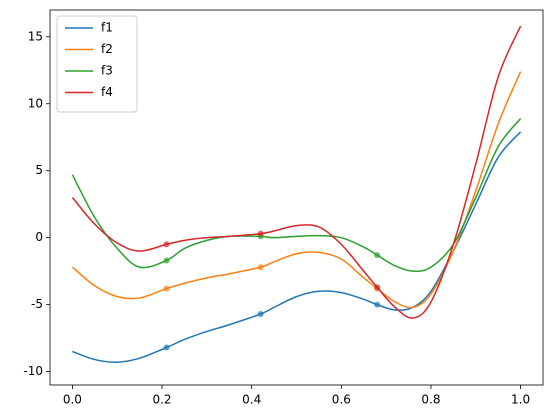 The height and width of the screenshot is (417, 554). I want to click on legend-label: f4, so click(107, 92).